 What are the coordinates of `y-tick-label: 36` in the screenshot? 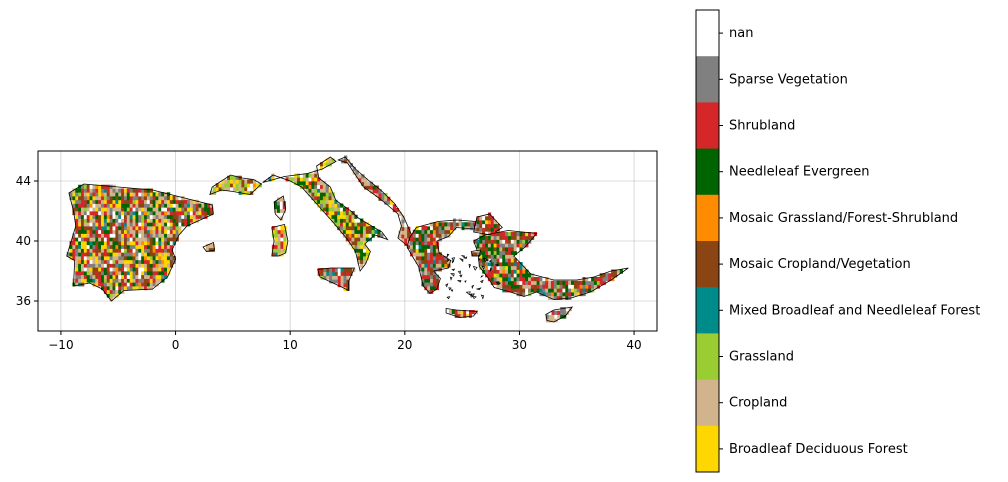 It's located at (23, 301).